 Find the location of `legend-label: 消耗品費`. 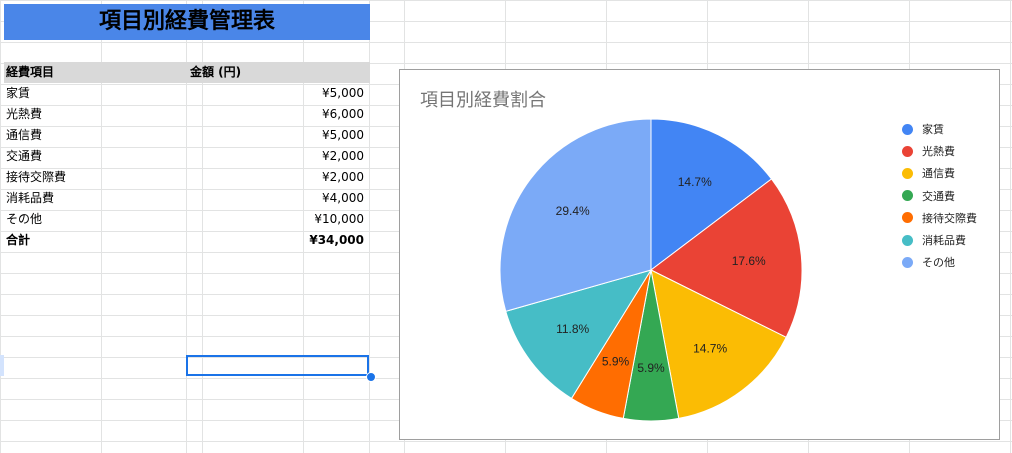

legend-label: 消耗品費 is located at coordinates (944, 241).